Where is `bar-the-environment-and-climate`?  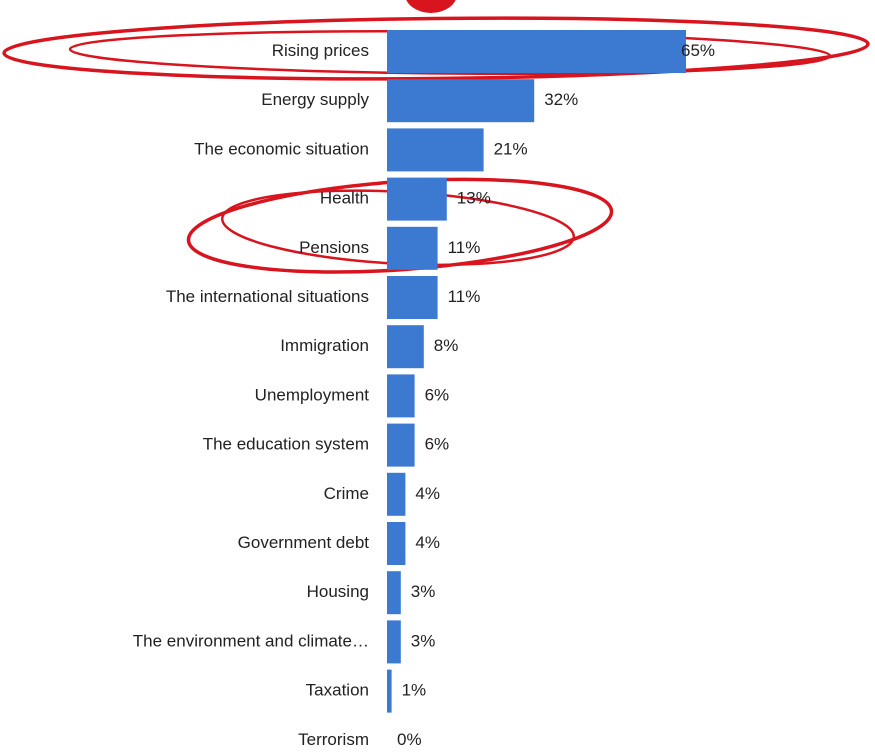 bar-the-environment-and-climate is located at coordinates (394, 642).